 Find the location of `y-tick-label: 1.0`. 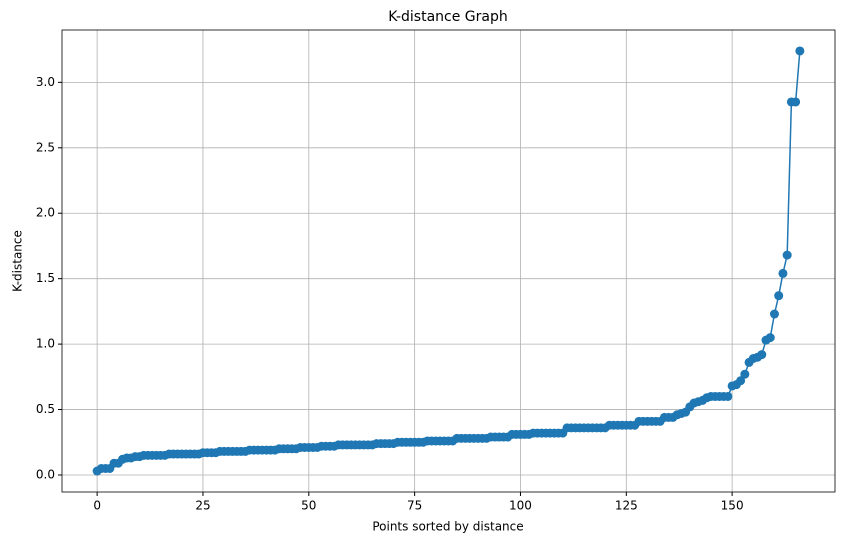

y-tick-label: 1.0 is located at coordinates (45, 344).